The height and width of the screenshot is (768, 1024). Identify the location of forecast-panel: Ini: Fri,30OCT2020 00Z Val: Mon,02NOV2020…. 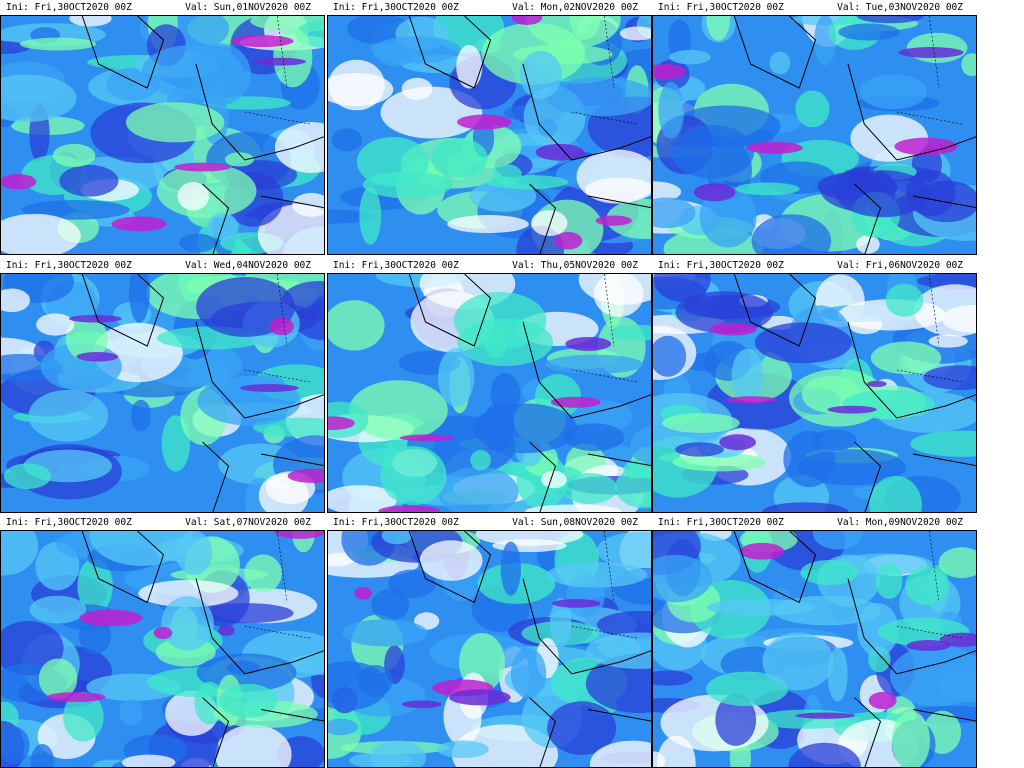
(489, 127).